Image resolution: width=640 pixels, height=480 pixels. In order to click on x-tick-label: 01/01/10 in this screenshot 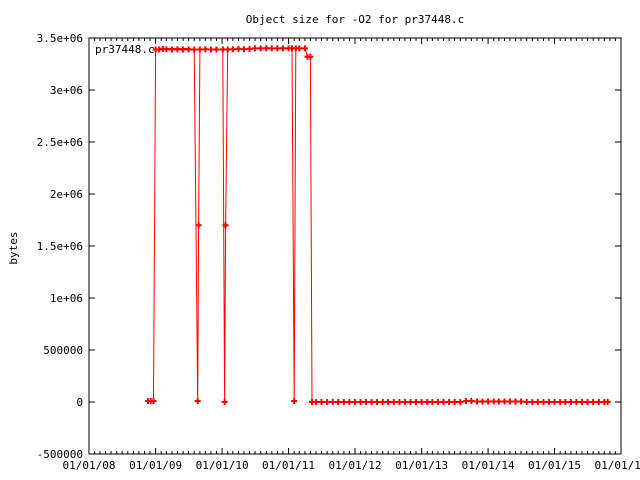, I will do `click(222, 465)`.